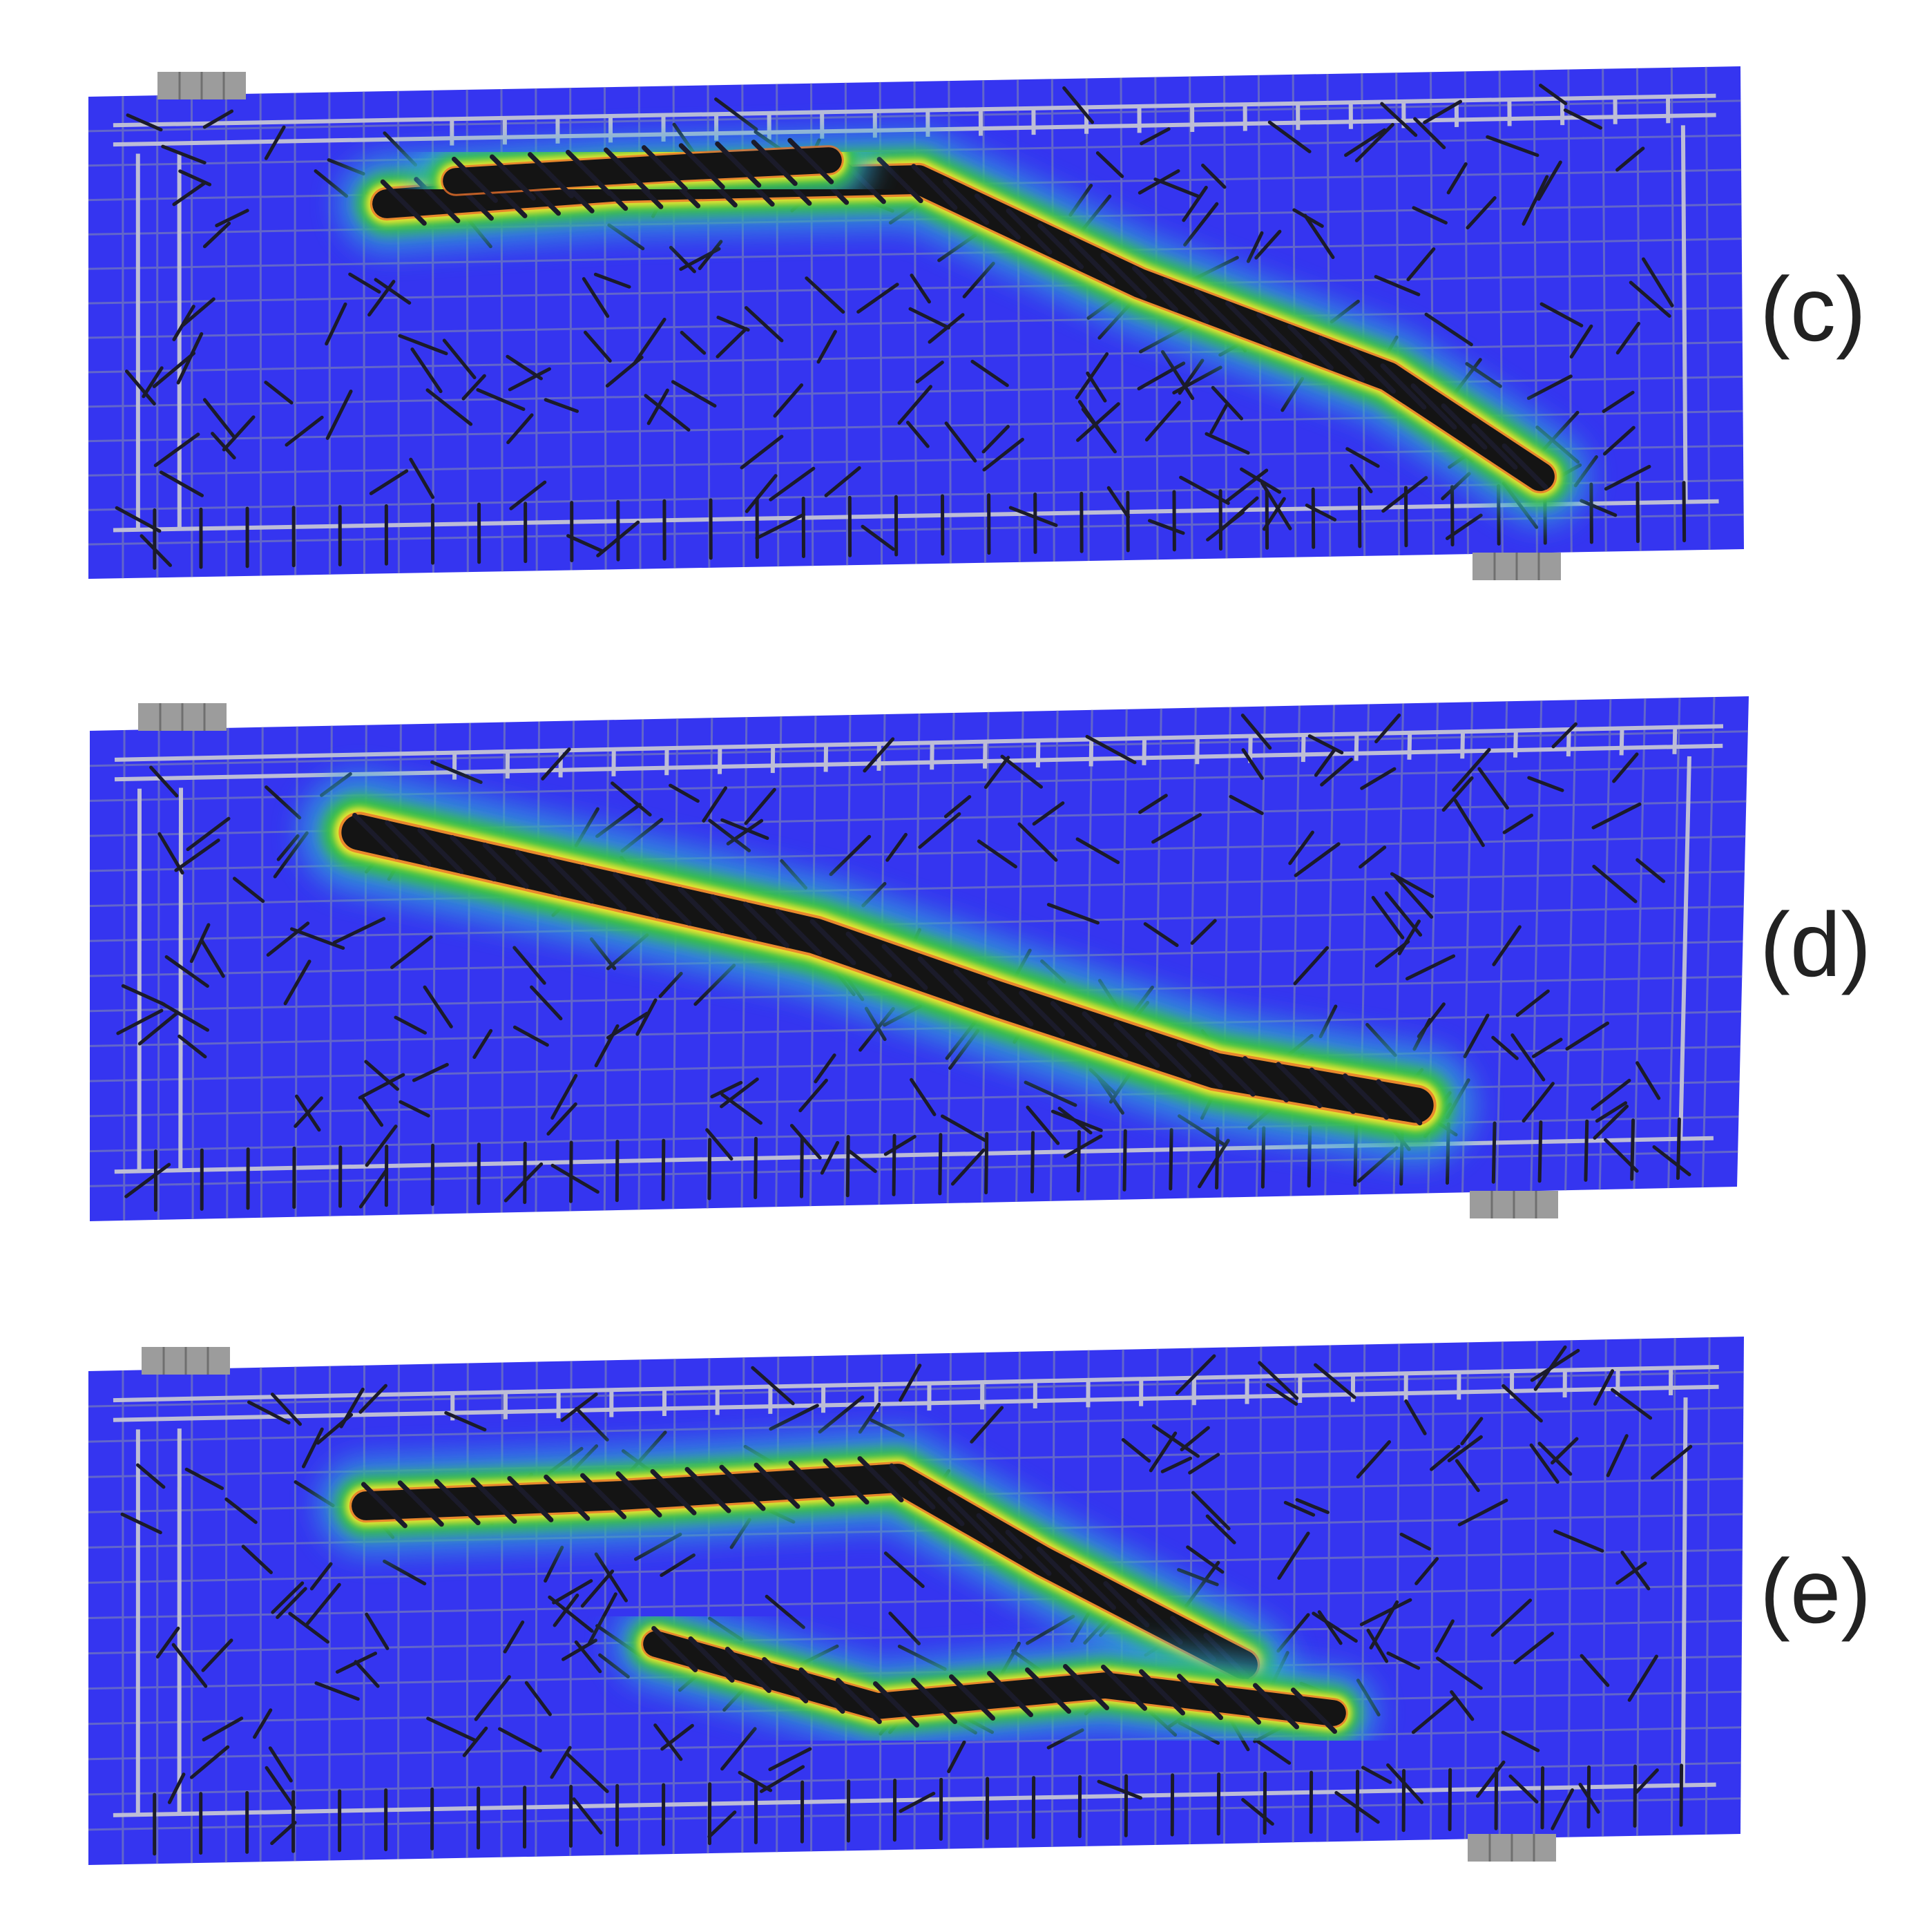  I want to click on panel-label-c: (c), so click(1813, 309).